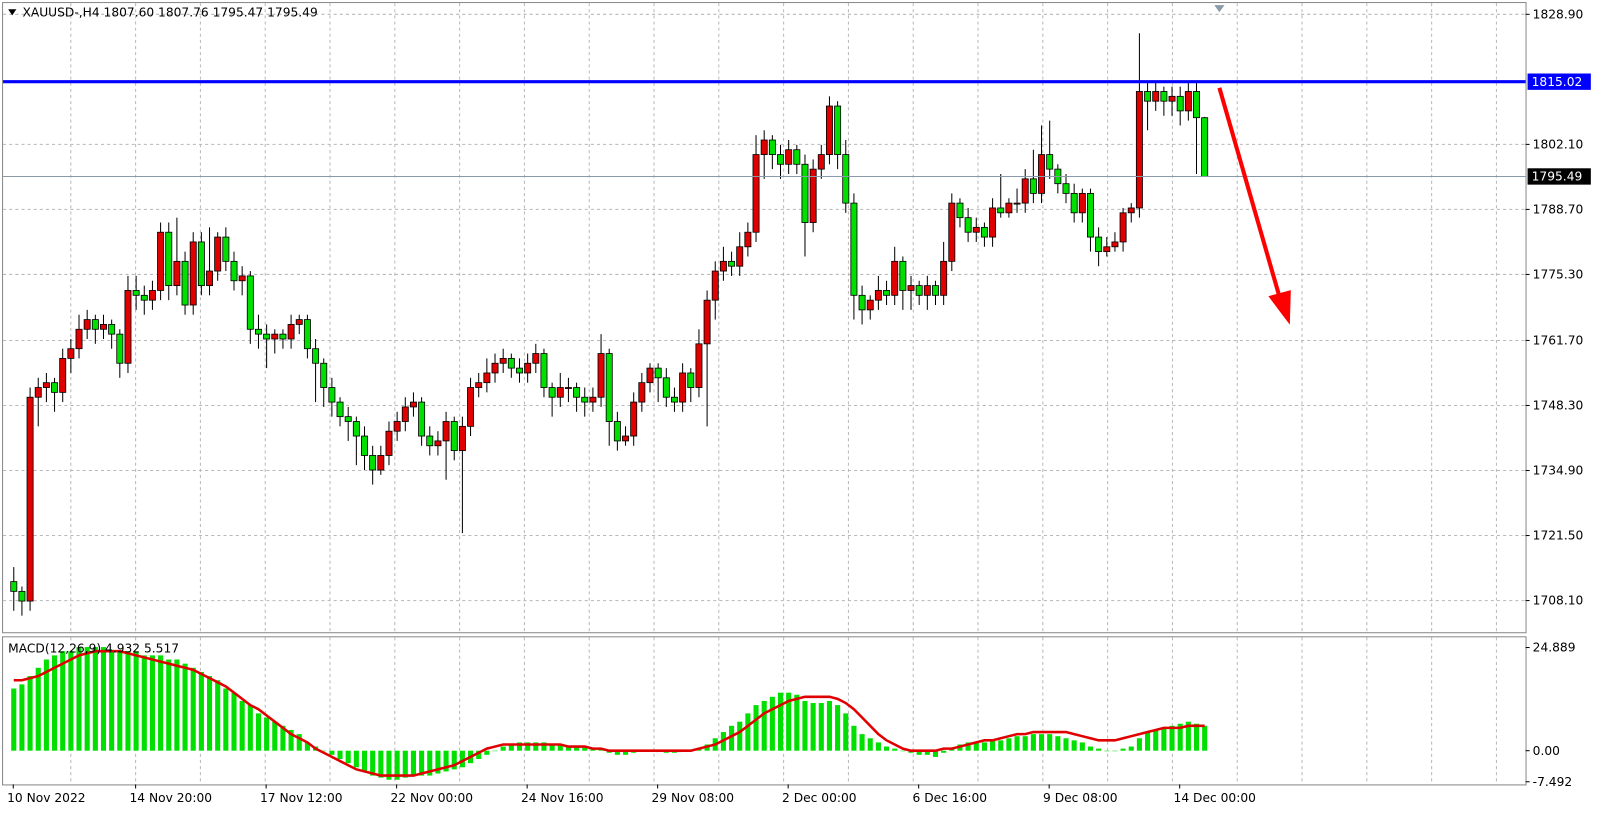 The width and height of the screenshot is (1599, 813). Describe the element at coordinates (819, 798) in the screenshot. I see `x-tick-label: 2 Dec 00:00` at that location.